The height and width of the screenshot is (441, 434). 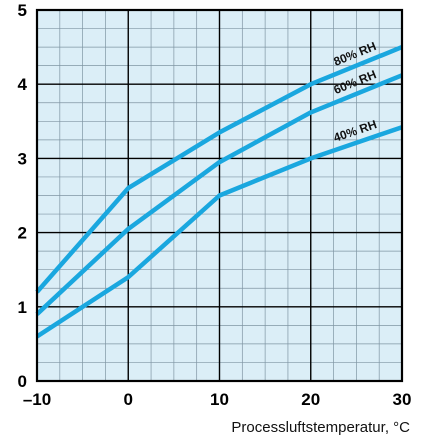 What do you see at coordinates (310, 399) in the screenshot?
I see `x-tick-label: 20` at bounding box center [310, 399].